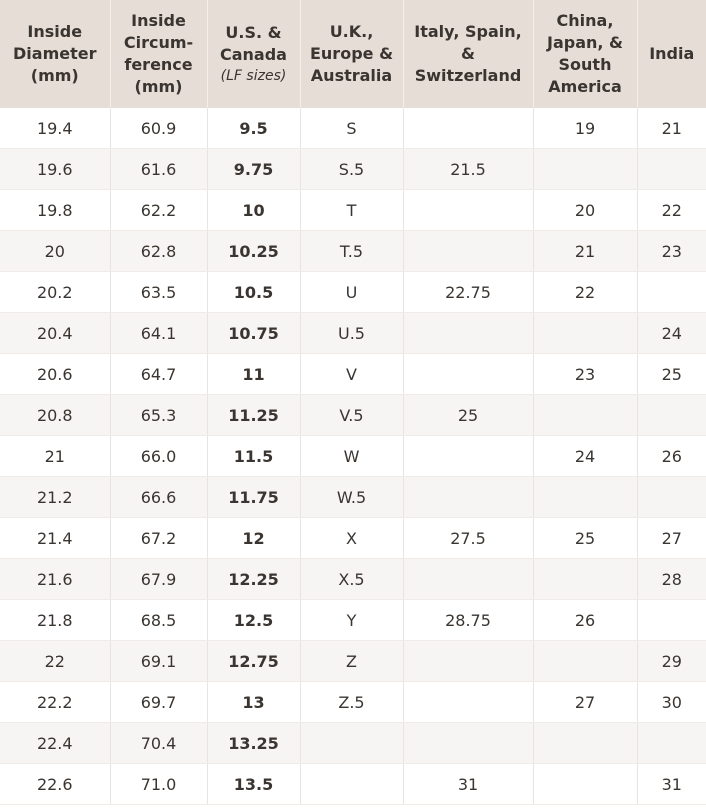 The image size is (706, 810). I want to click on table-row: 22.2 69.7 13 Z.5 27 30, so click(353, 702).